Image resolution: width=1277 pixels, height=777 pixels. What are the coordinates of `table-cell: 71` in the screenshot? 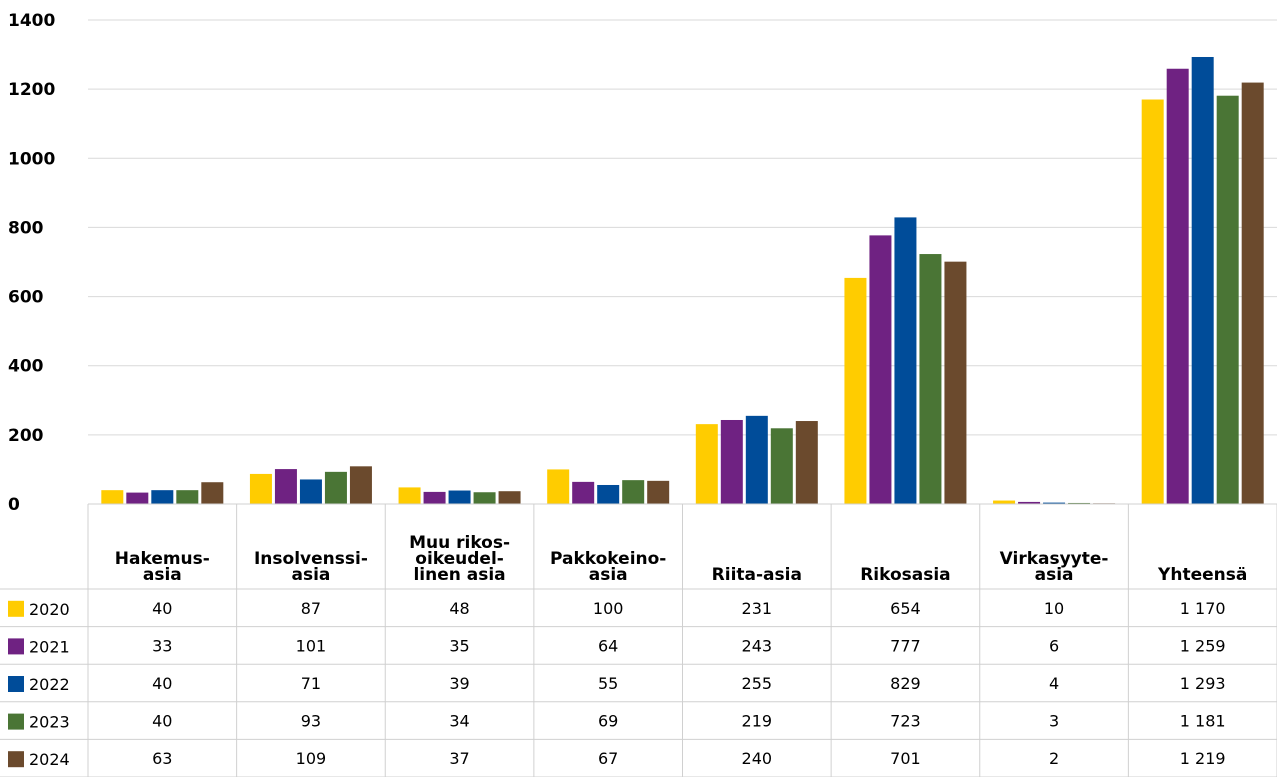 It's located at (311, 683).